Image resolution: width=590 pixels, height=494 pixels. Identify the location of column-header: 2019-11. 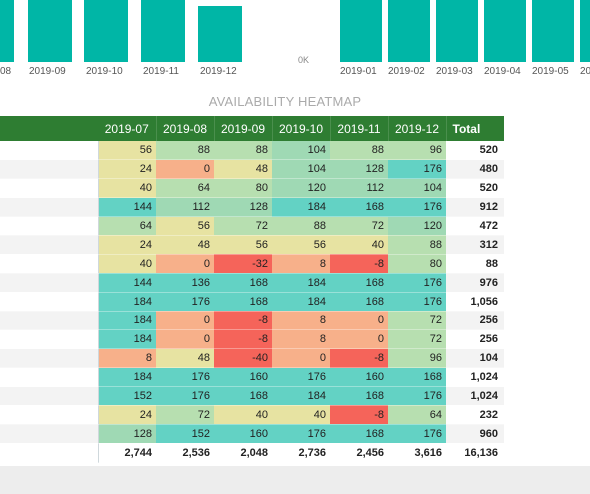
(359, 128).